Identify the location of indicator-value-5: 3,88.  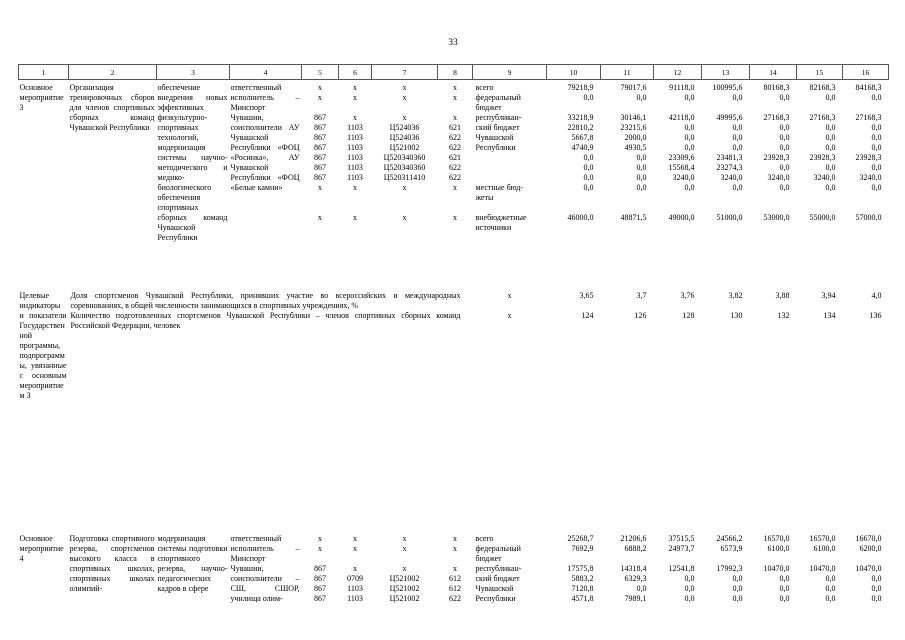
(782, 295).